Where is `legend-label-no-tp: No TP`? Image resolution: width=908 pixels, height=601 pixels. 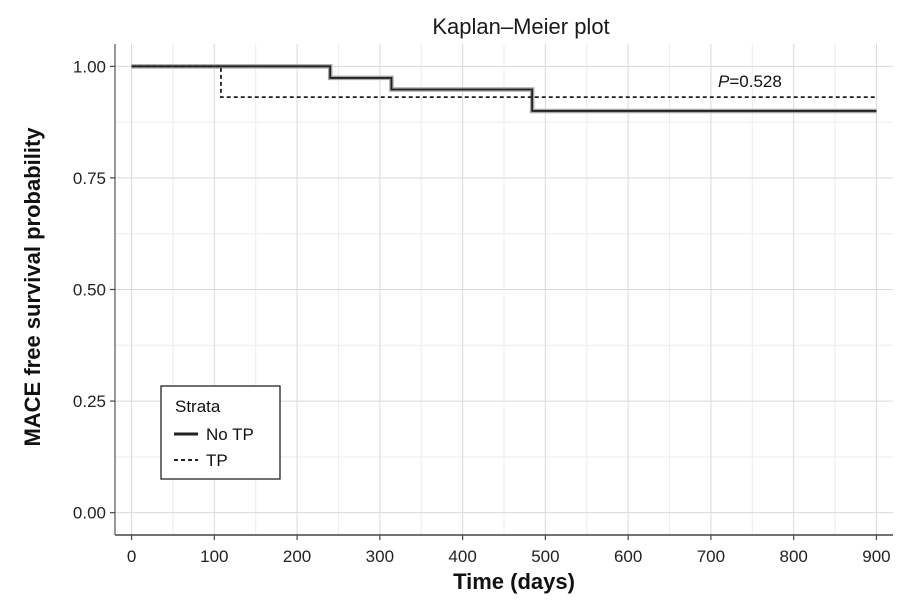 legend-label-no-tp: No TP is located at coordinates (230, 434).